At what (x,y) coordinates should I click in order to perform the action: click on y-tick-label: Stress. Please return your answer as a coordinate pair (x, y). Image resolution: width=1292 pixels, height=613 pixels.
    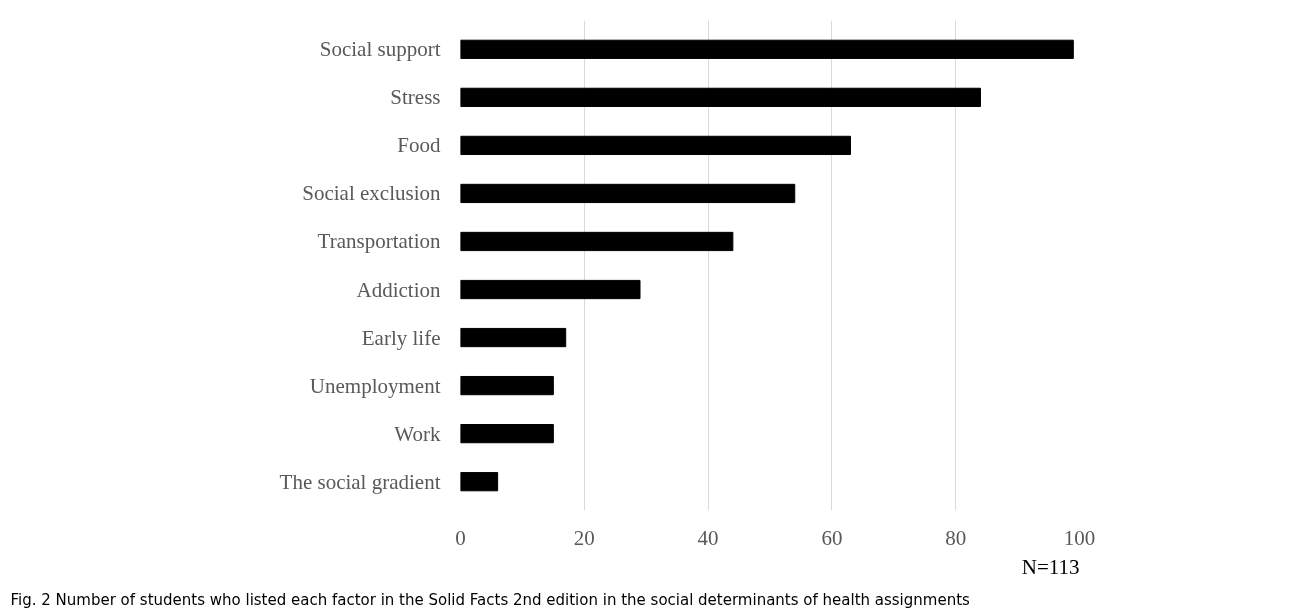
    Looking at the image, I should click on (415, 97).